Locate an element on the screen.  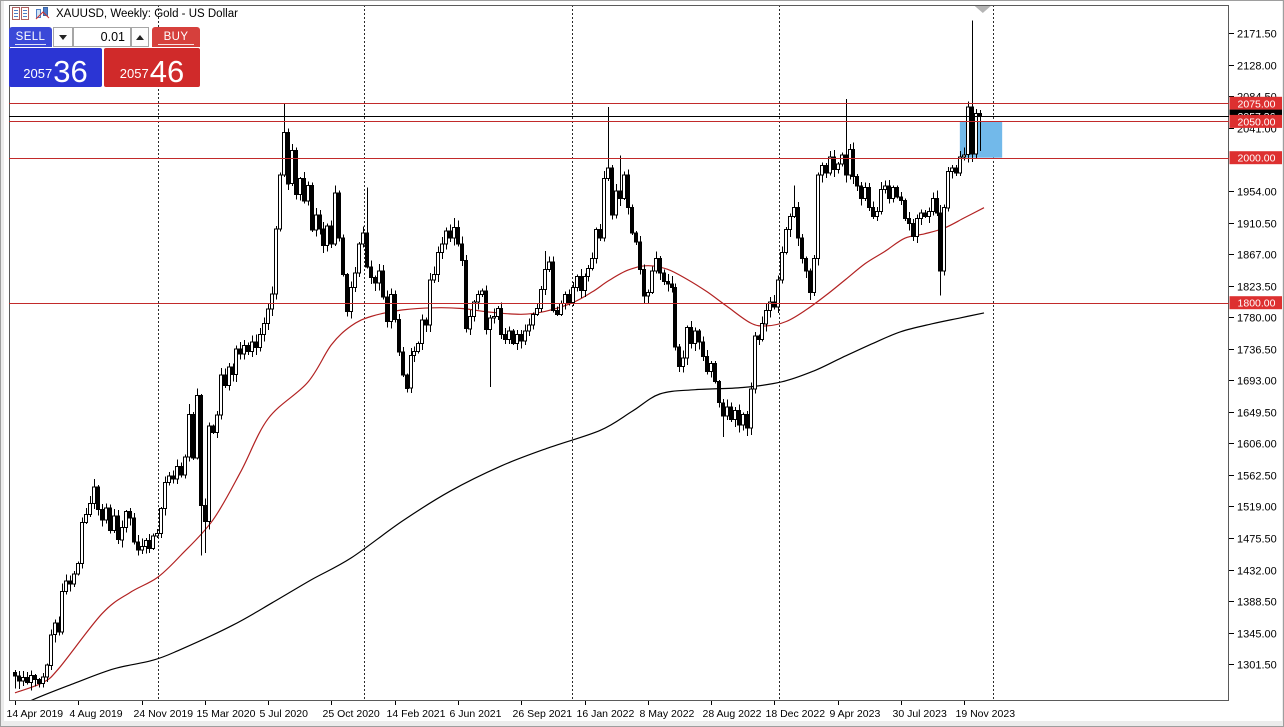
date-tick-label: 19 Nov 2023 is located at coordinates (986, 714).